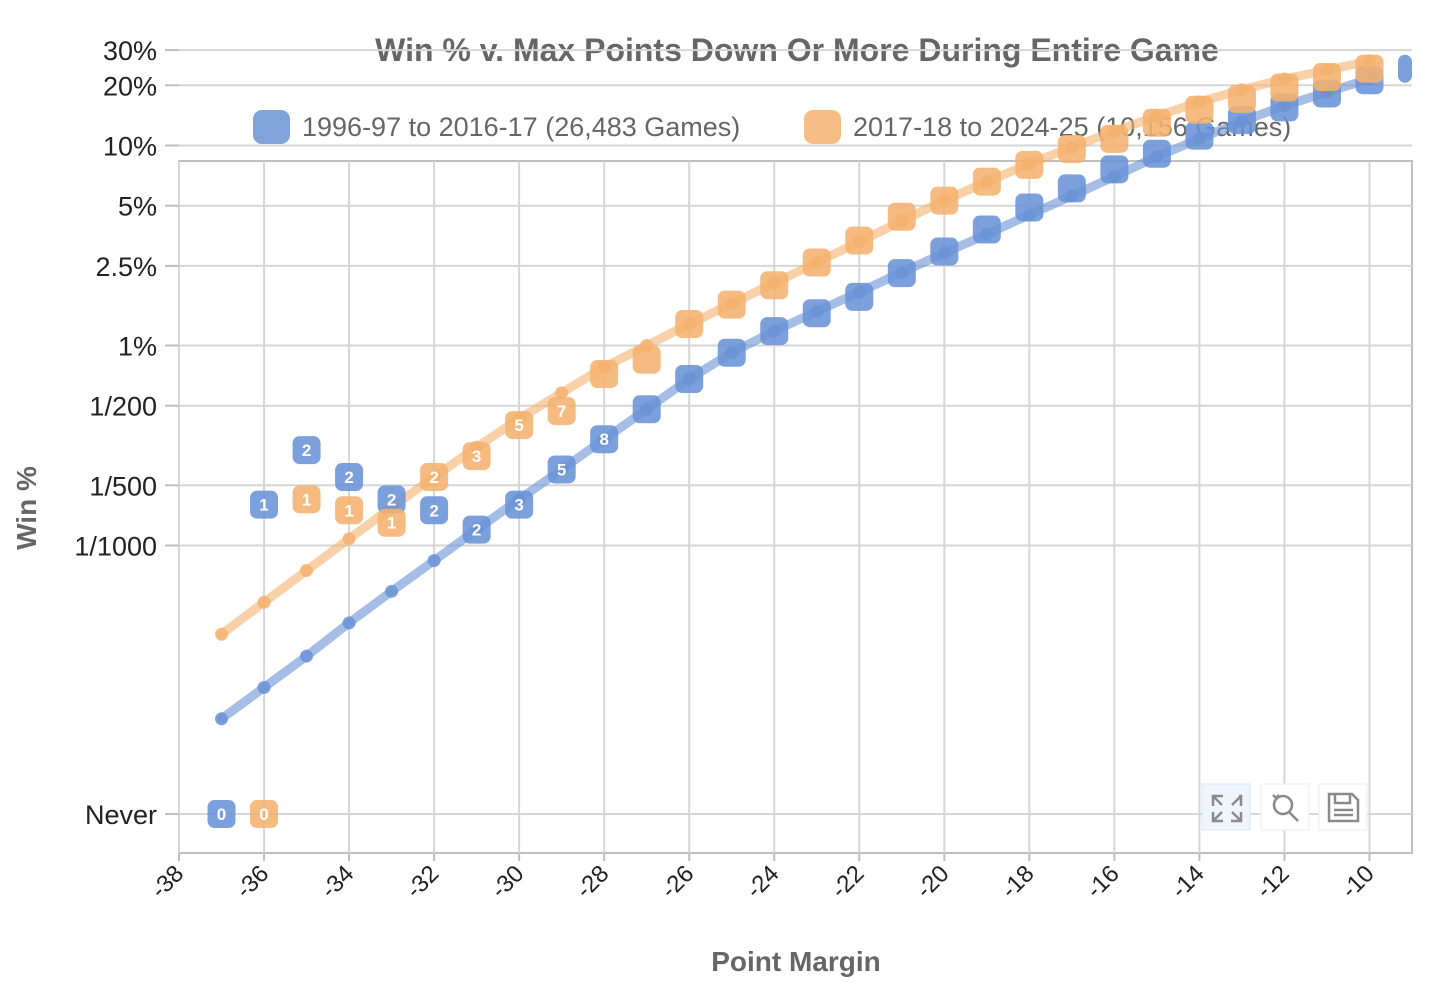  Describe the element at coordinates (848, 882) in the screenshot. I see `x-tick-label: -22` at that location.